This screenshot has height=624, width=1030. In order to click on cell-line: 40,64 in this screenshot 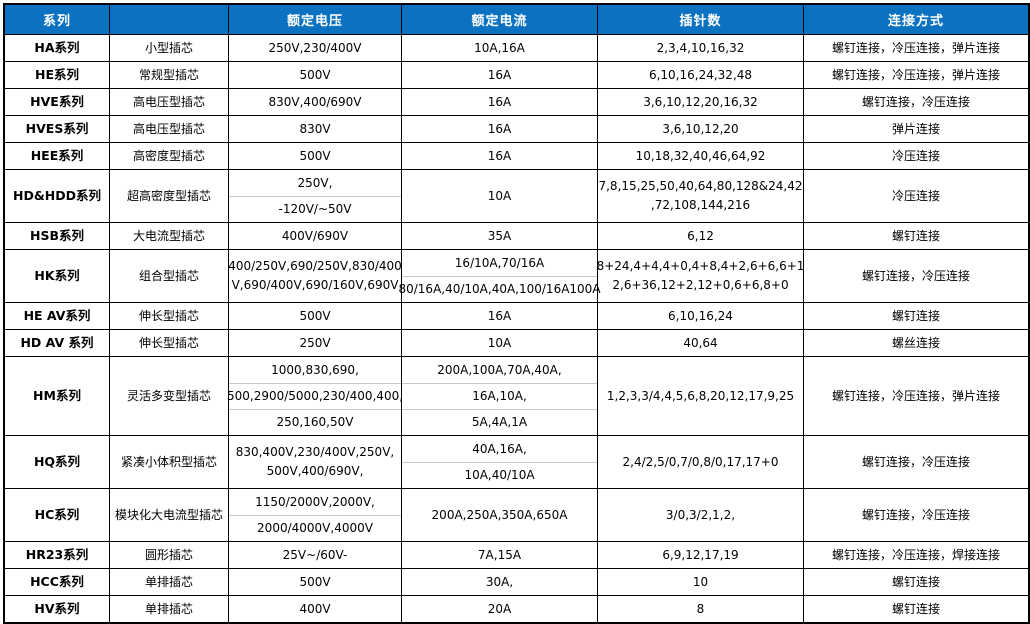, I will do `click(700, 342)`.